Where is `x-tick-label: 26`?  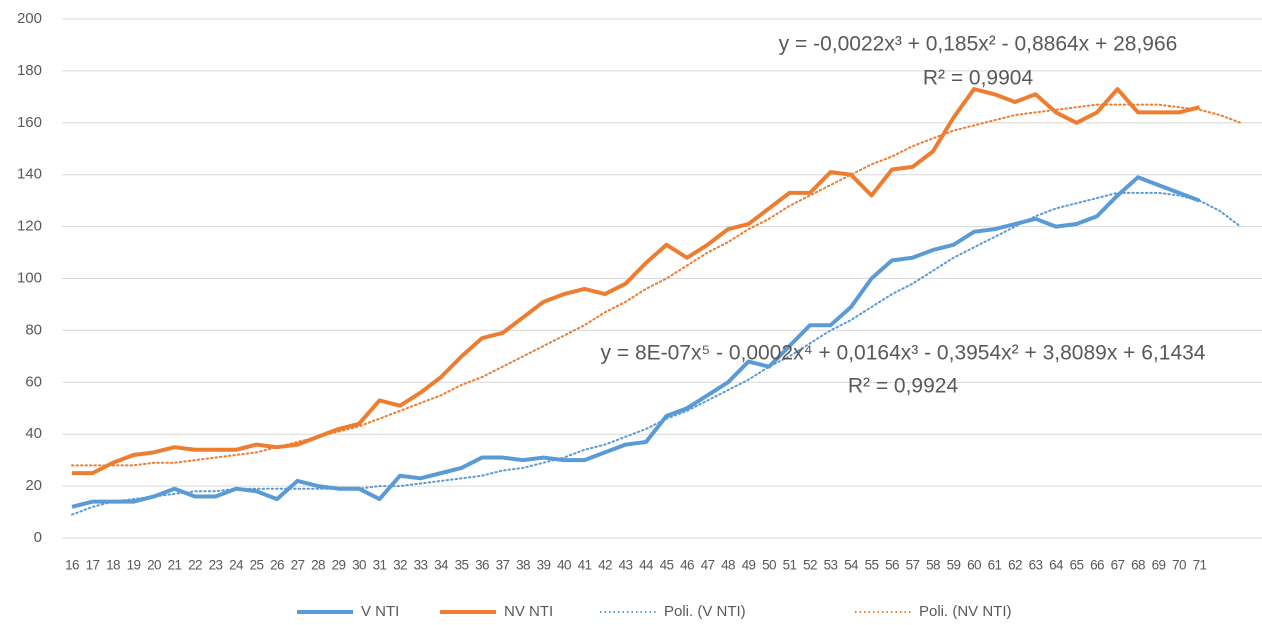 x-tick-label: 26 is located at coordinates (277, 565).